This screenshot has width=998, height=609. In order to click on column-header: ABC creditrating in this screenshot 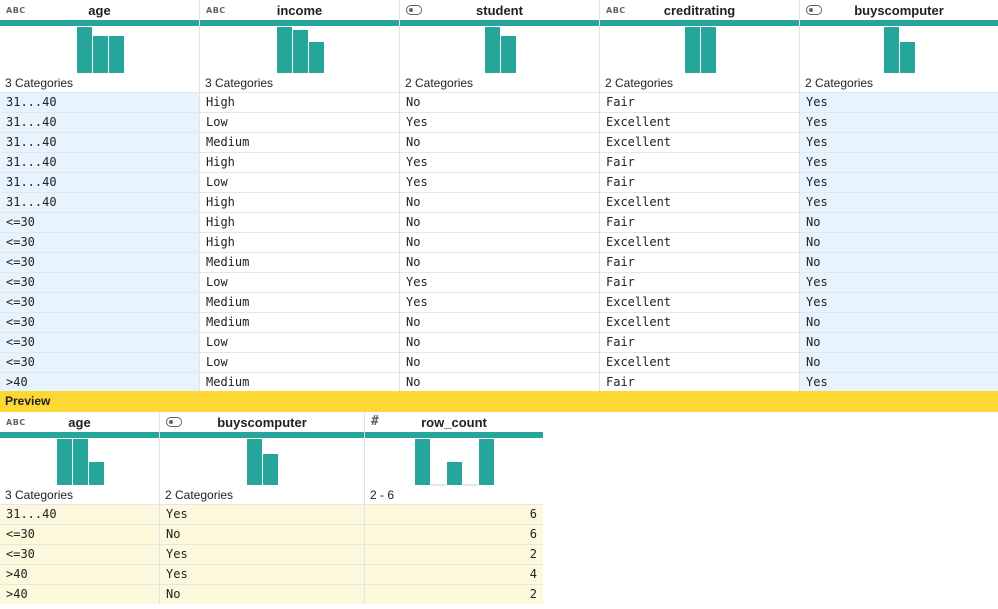, I will do `click(699, 10)`.